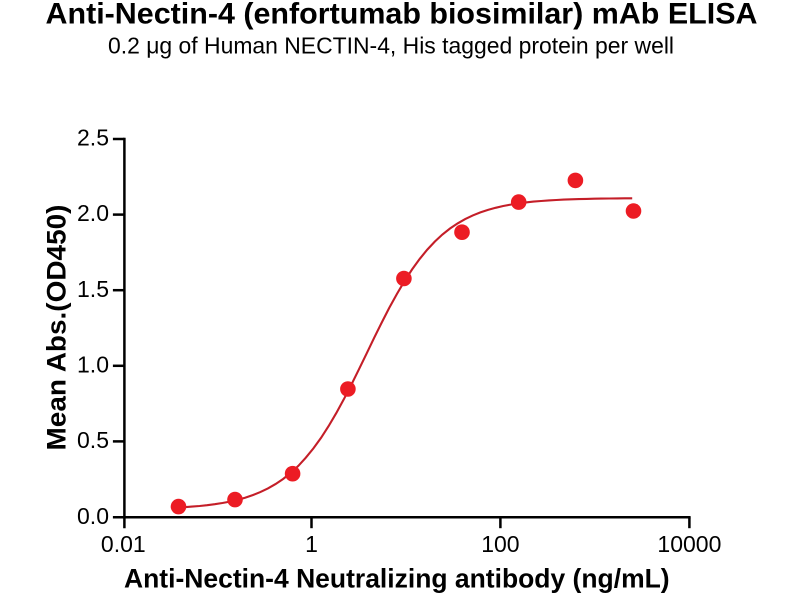 The height and width of the screenshot is (600, 800). Describe the element at coordinates (93, 138) in the screenshot. I see `svg-text: 2.5` at that location.